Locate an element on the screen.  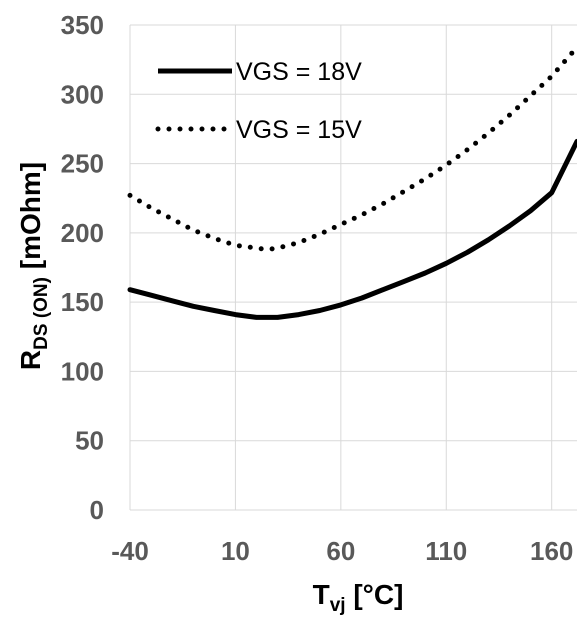
y-axis-title: RDS (ON) [mOhm] is located at coordinates (33, 266).